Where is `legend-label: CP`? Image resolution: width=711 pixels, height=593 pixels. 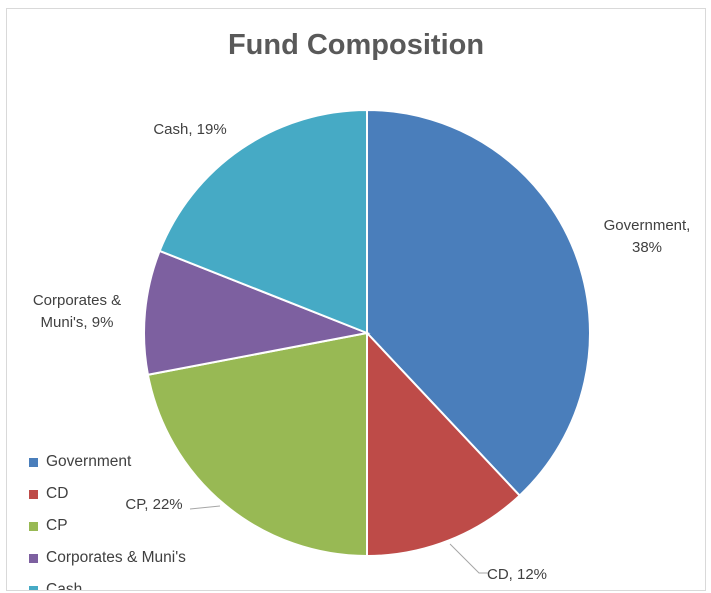
legend-label: CP is located at coordinates (57, 525).